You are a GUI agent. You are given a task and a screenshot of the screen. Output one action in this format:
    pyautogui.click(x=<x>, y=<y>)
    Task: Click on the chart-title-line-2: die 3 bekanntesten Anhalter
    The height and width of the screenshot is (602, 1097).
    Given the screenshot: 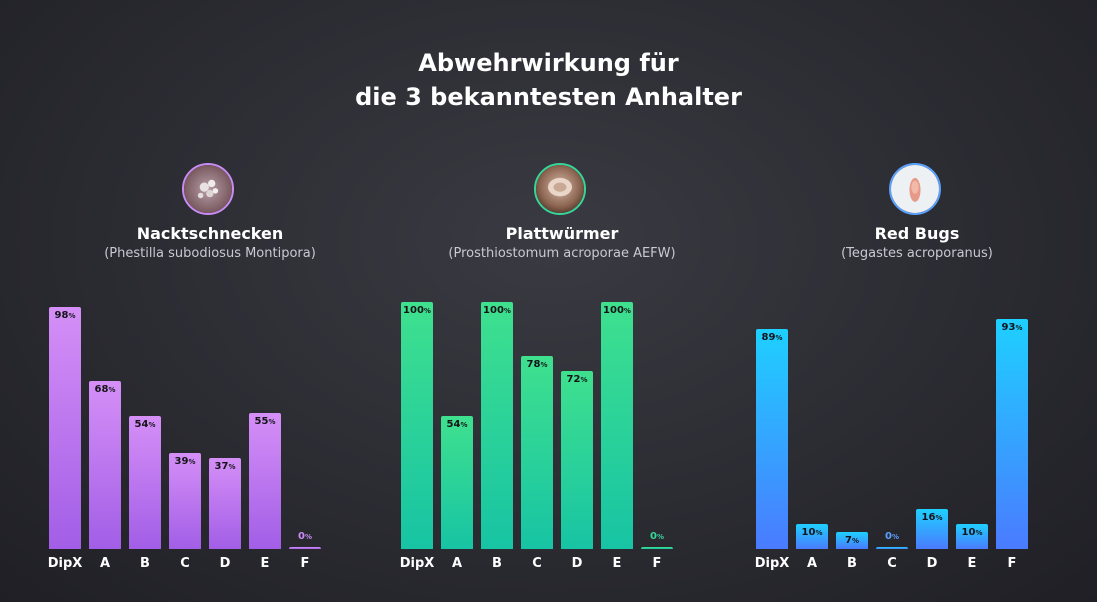 What is the action you would take?
    pyautogui.click(x=548, y=97)
    